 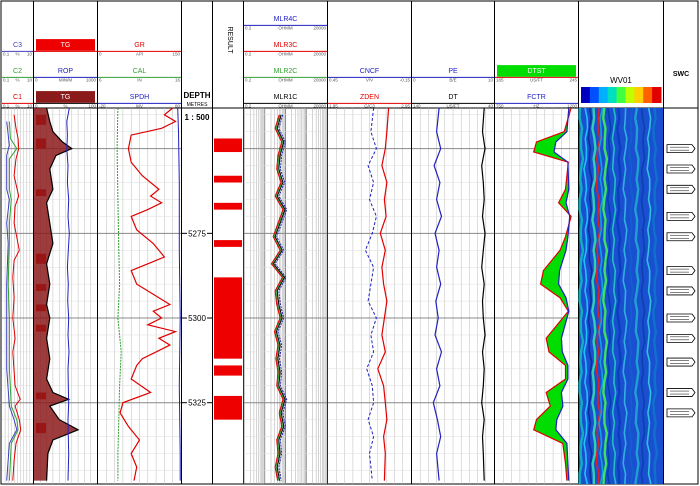 I want to click on depth-title: DEPTH, so click(x=196, y=95).